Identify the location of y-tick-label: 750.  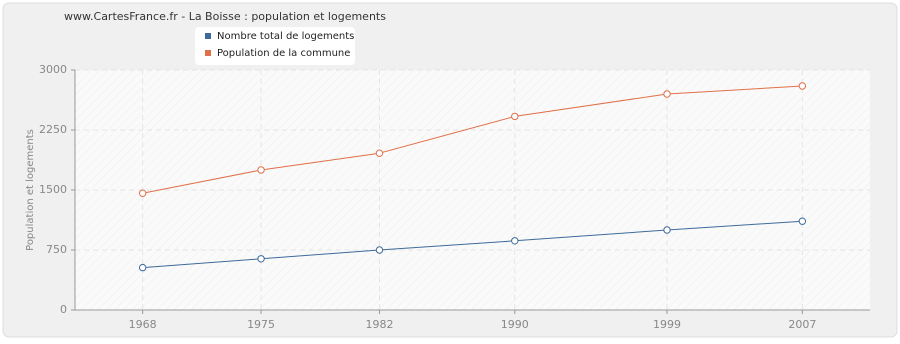
(56, 249).